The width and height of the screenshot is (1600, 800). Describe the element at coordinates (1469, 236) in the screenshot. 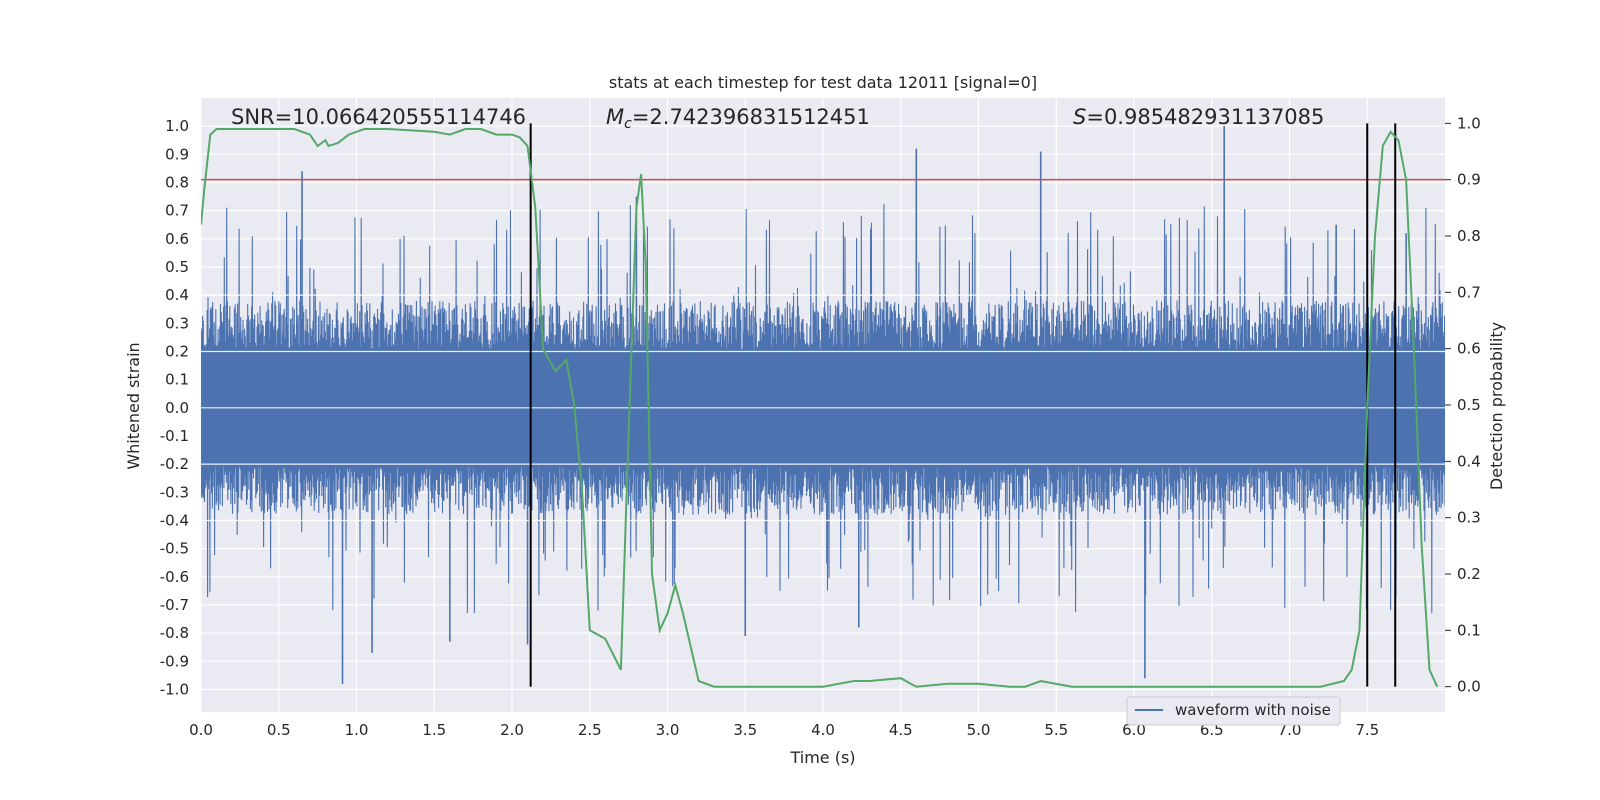

I see `right-y-tick-label: 0.8` at that location.